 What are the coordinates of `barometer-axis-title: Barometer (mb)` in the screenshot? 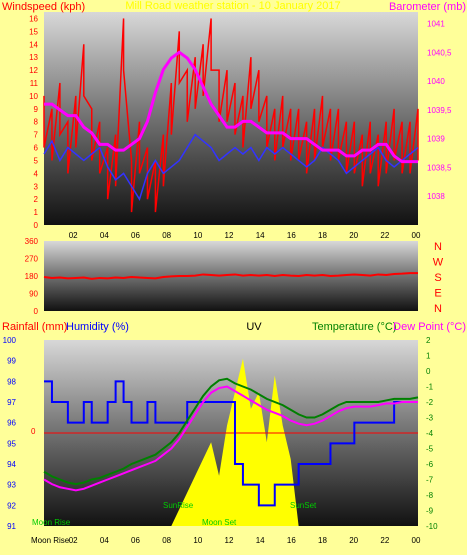 It's located at (427, 7).